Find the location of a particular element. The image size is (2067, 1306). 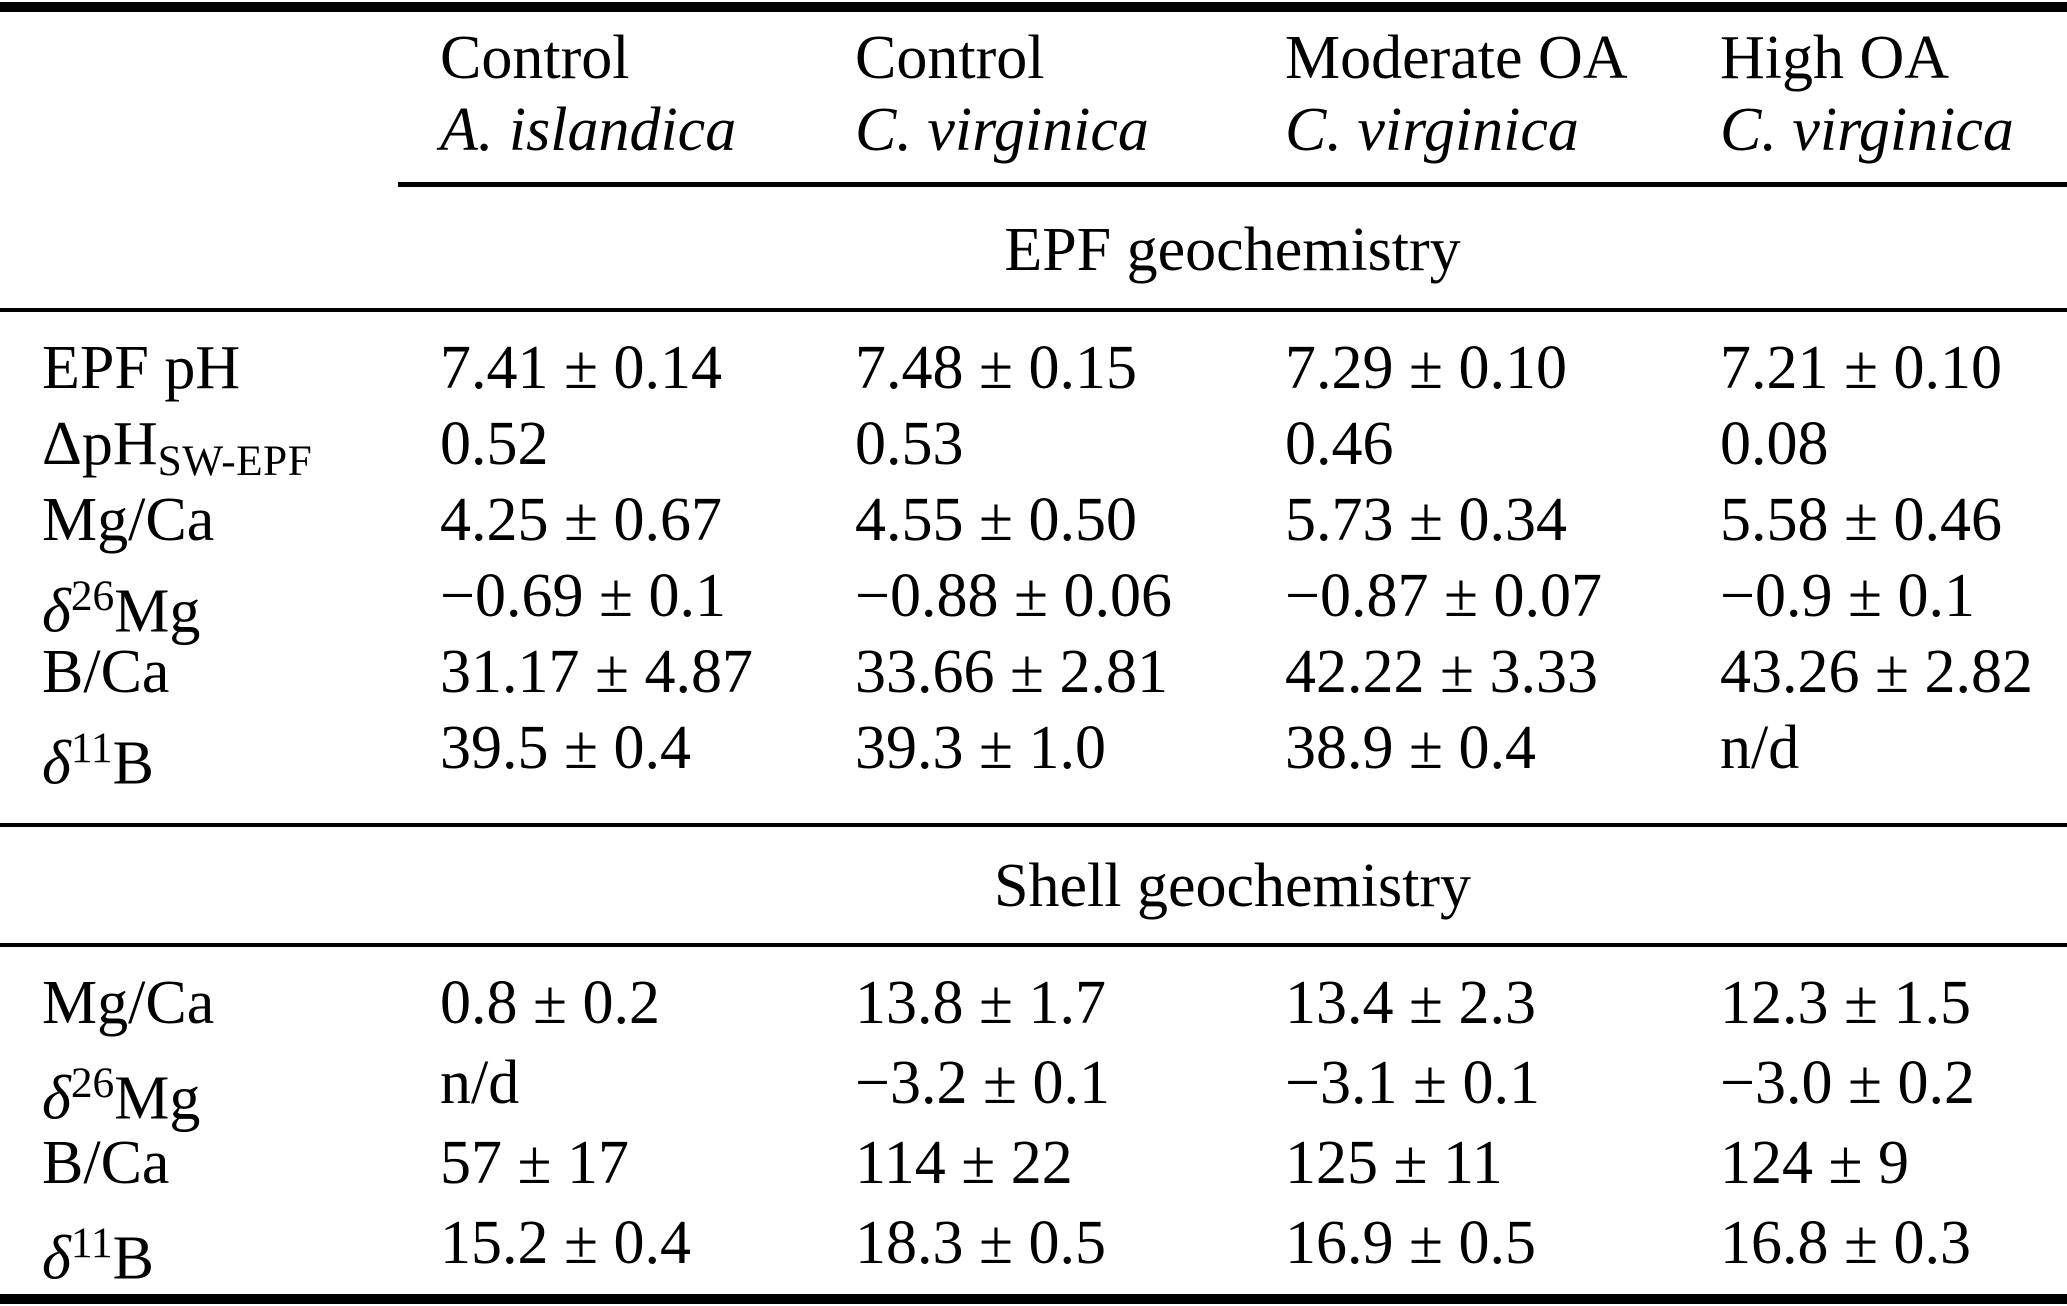

column-header: High OA C. virginica is located at coordinates (1867, 94).